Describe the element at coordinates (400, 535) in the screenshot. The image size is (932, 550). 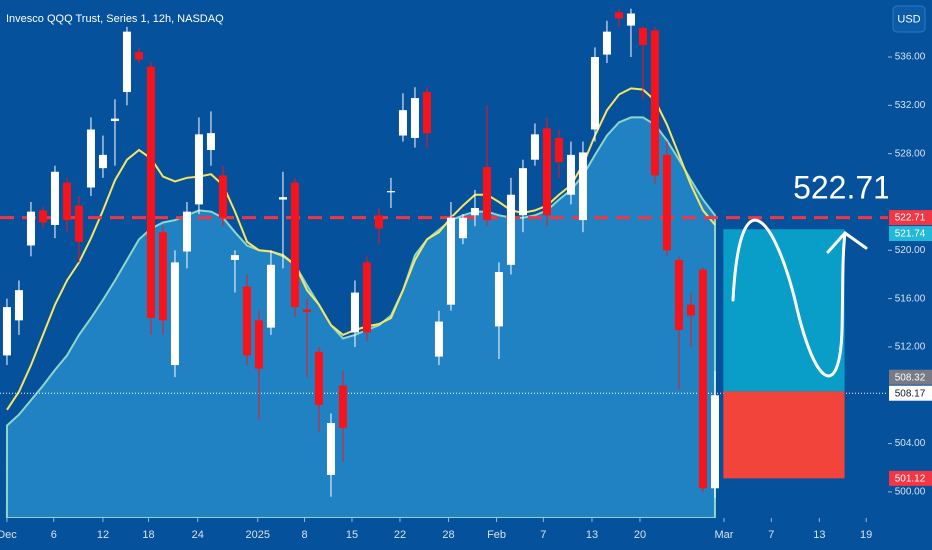
I see `x-tick-label: 22` at that location.